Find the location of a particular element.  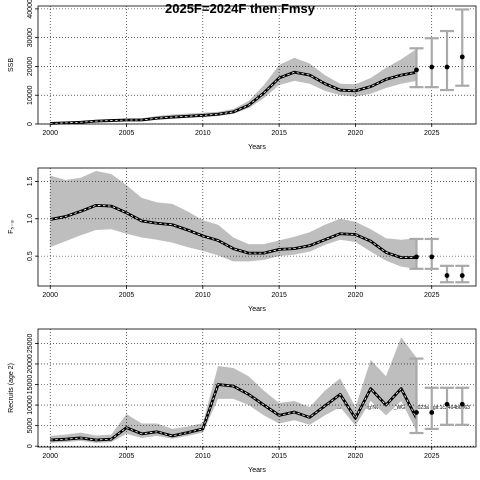

fbar-xtick-label: 2000 is located at coordinates (50, 295).